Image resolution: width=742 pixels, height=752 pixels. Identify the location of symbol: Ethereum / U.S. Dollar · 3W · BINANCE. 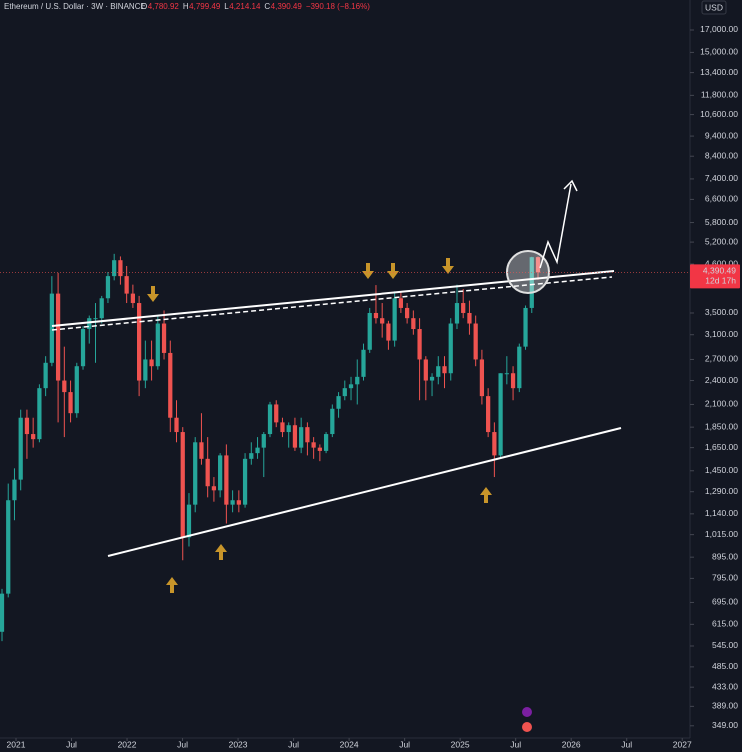
(75, 6).